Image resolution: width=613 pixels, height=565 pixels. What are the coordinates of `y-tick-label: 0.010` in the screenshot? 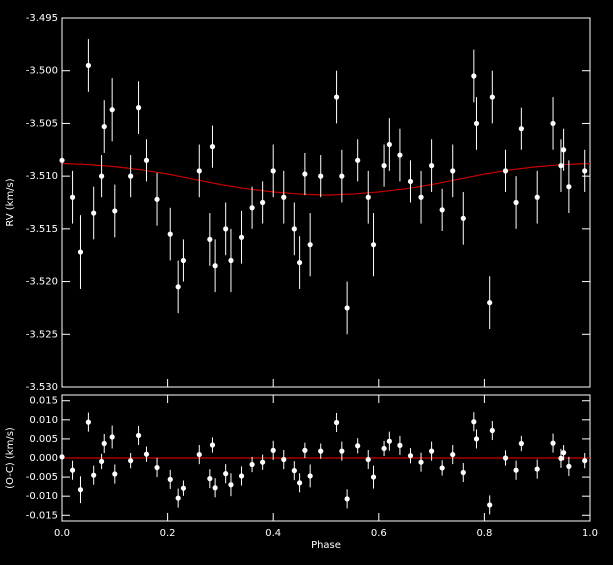 It's located at (43, 420).